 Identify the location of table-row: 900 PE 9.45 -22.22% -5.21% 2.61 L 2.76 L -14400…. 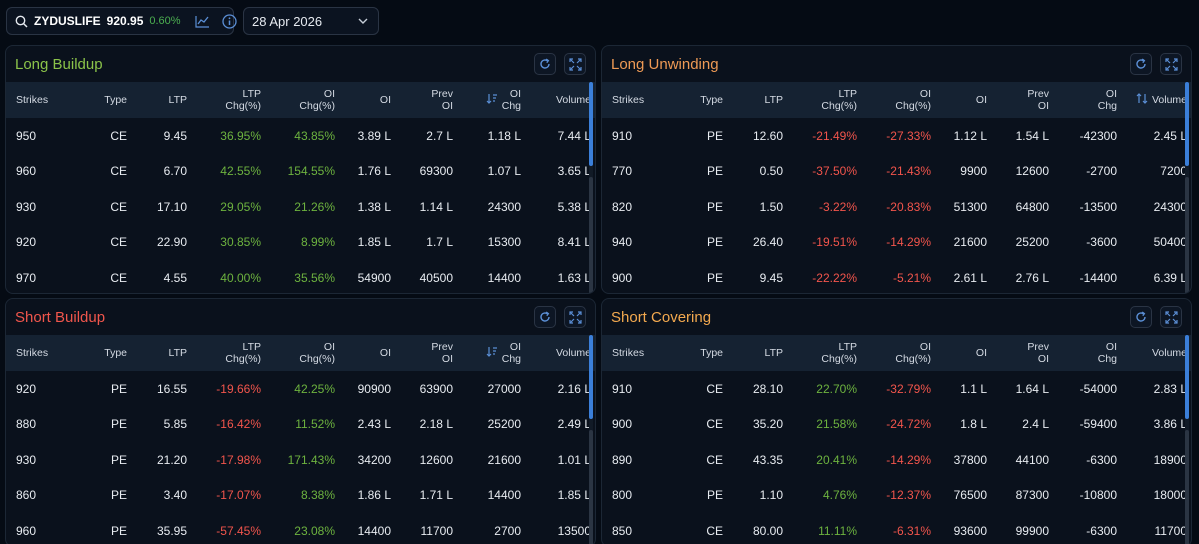
(896, 276).